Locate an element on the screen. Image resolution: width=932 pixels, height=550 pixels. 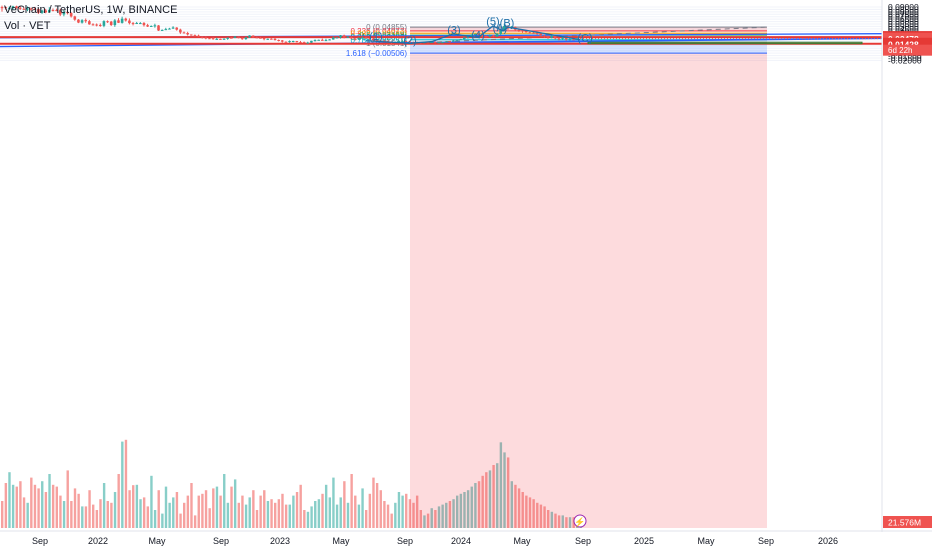
price-tick-label: 0.05000 is located at coordinates (903, 26).